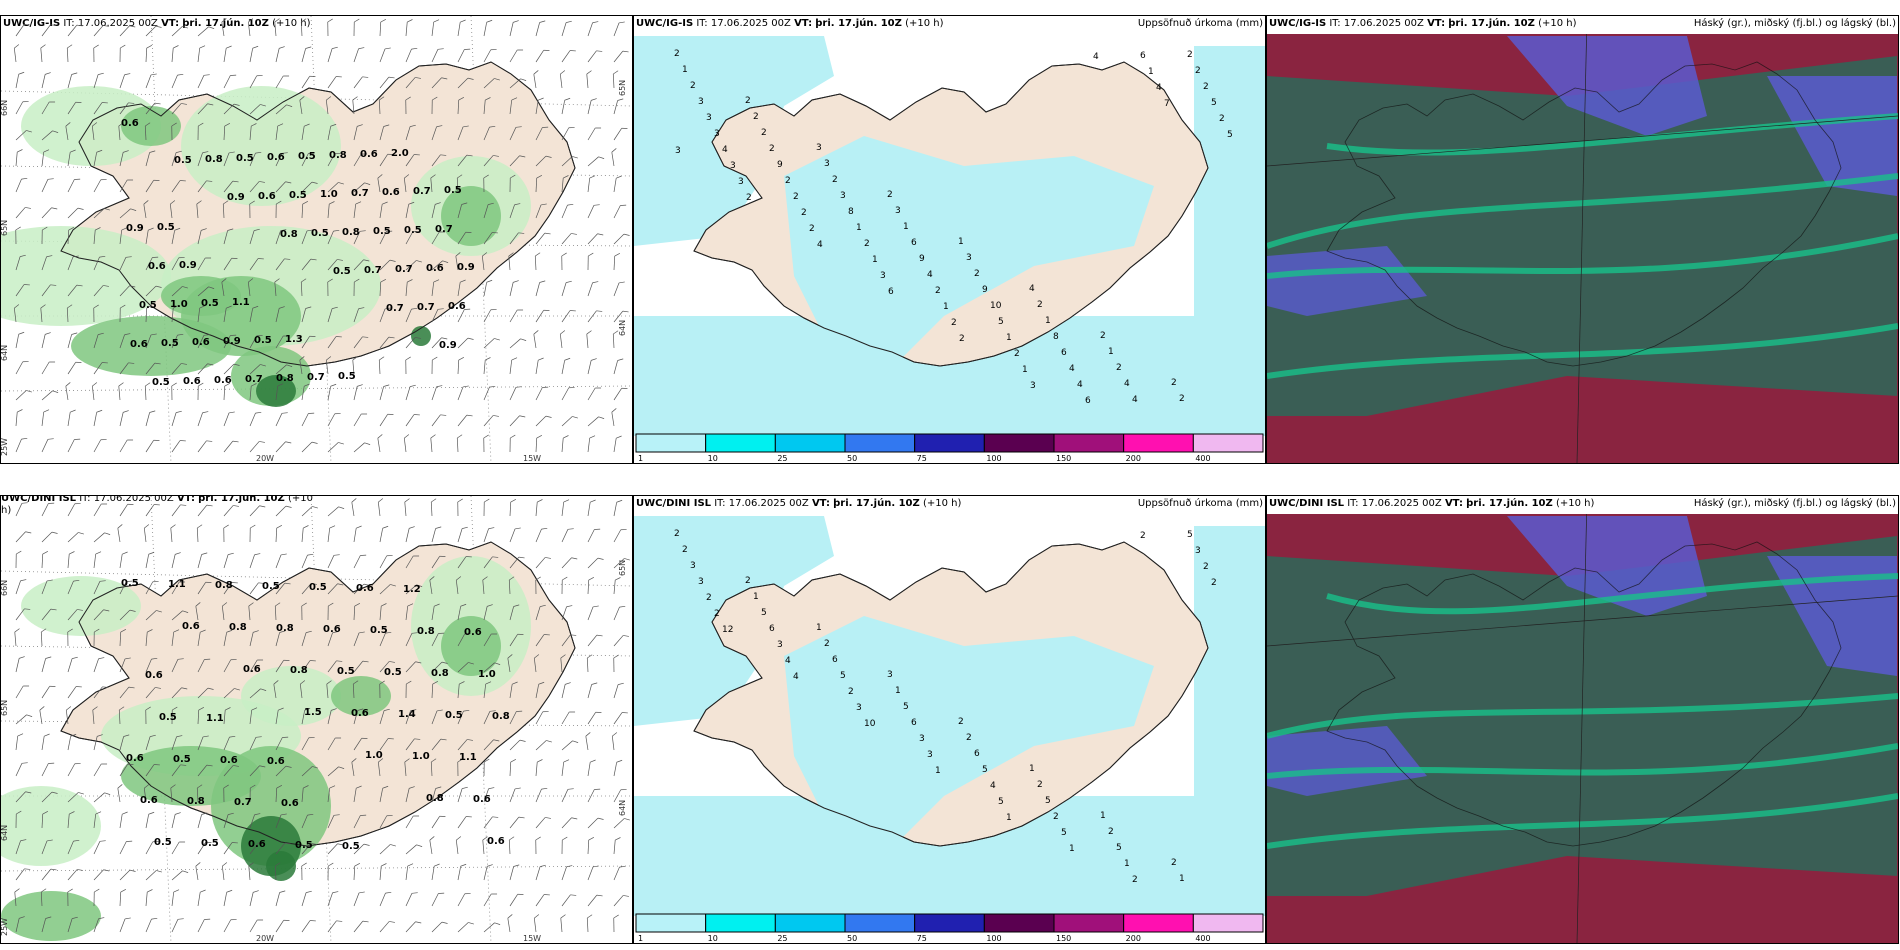 Image resolution: width=1900 pixels, height=950 pixels. I want to click on precip-amount-label: 10, so click(870, 724).